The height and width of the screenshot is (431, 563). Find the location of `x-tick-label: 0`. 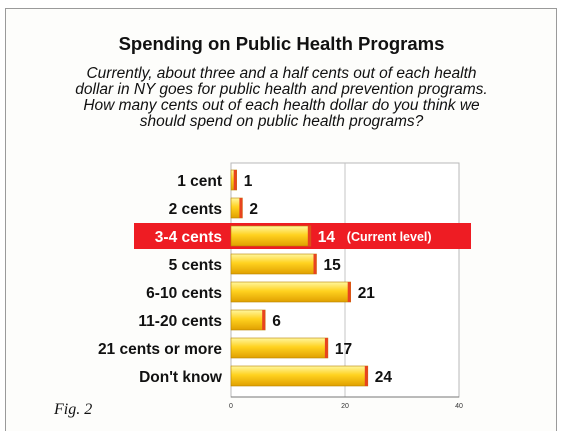

x-tick-label: 0 is located at coordinates (231, 406).